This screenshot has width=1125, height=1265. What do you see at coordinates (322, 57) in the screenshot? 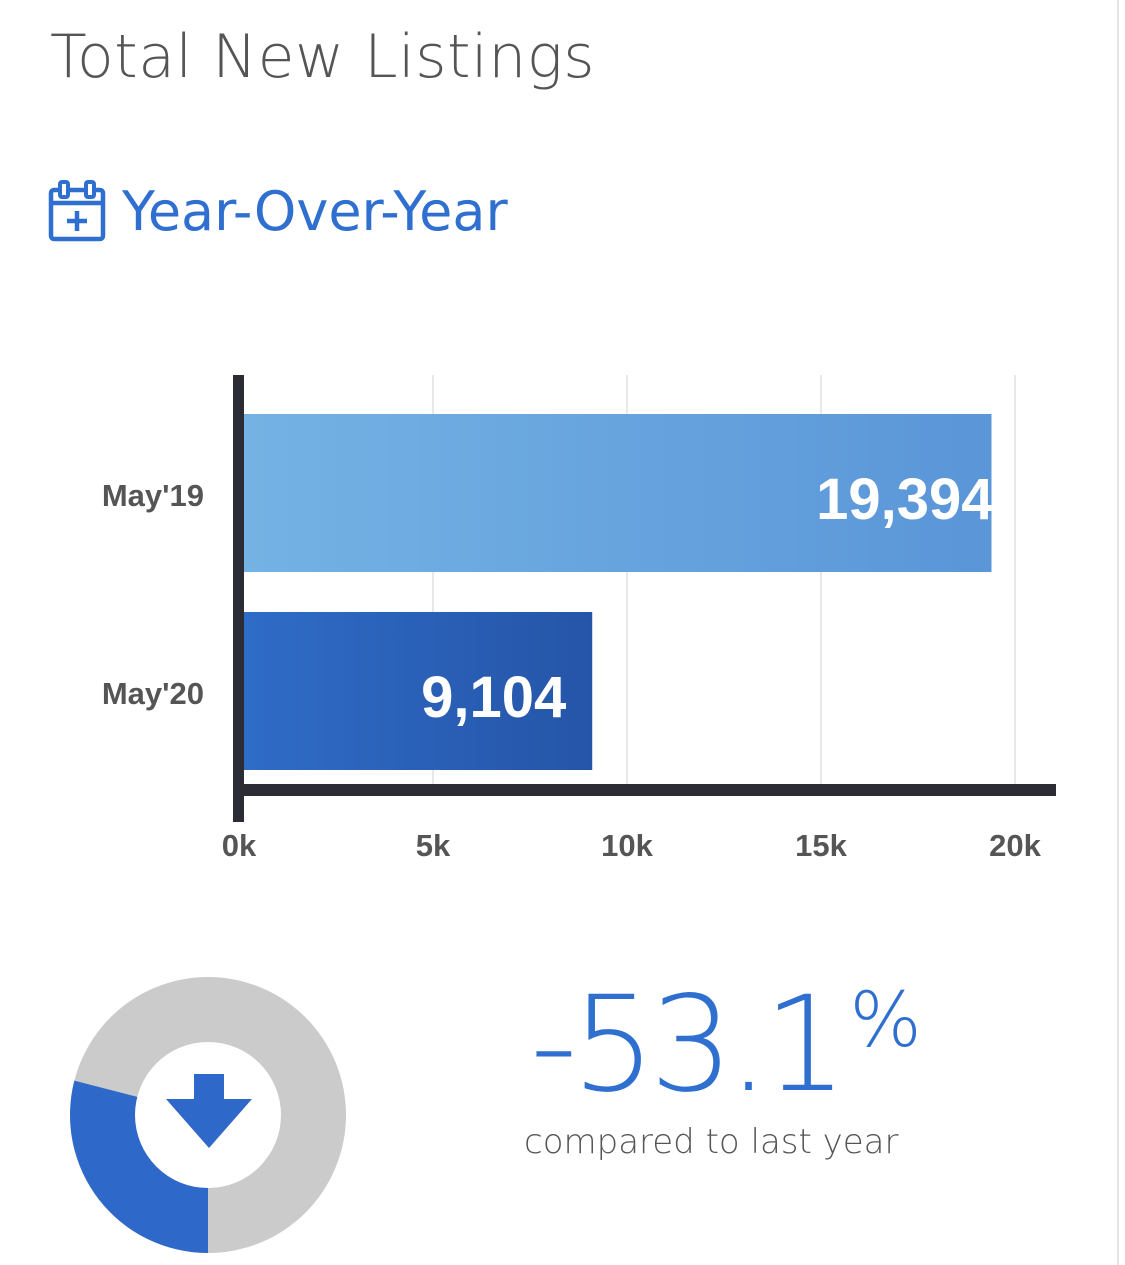
I see `page-title: Total New Listings` at bounding box center [322, 57].